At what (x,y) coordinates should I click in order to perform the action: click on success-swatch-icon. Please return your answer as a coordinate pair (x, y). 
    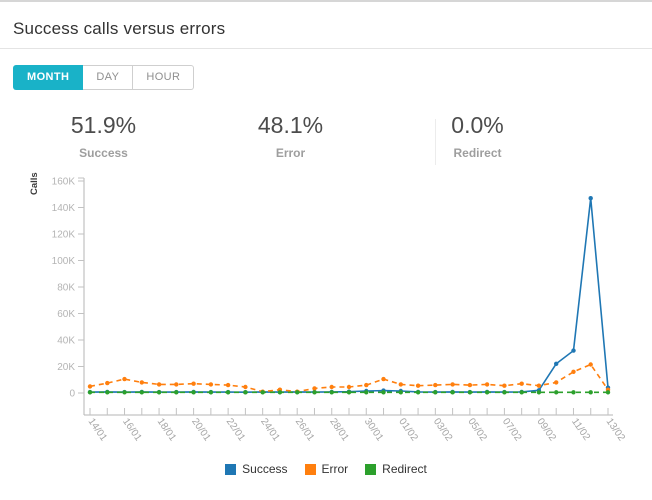
    Looking at the image, I should click on (231, 469).